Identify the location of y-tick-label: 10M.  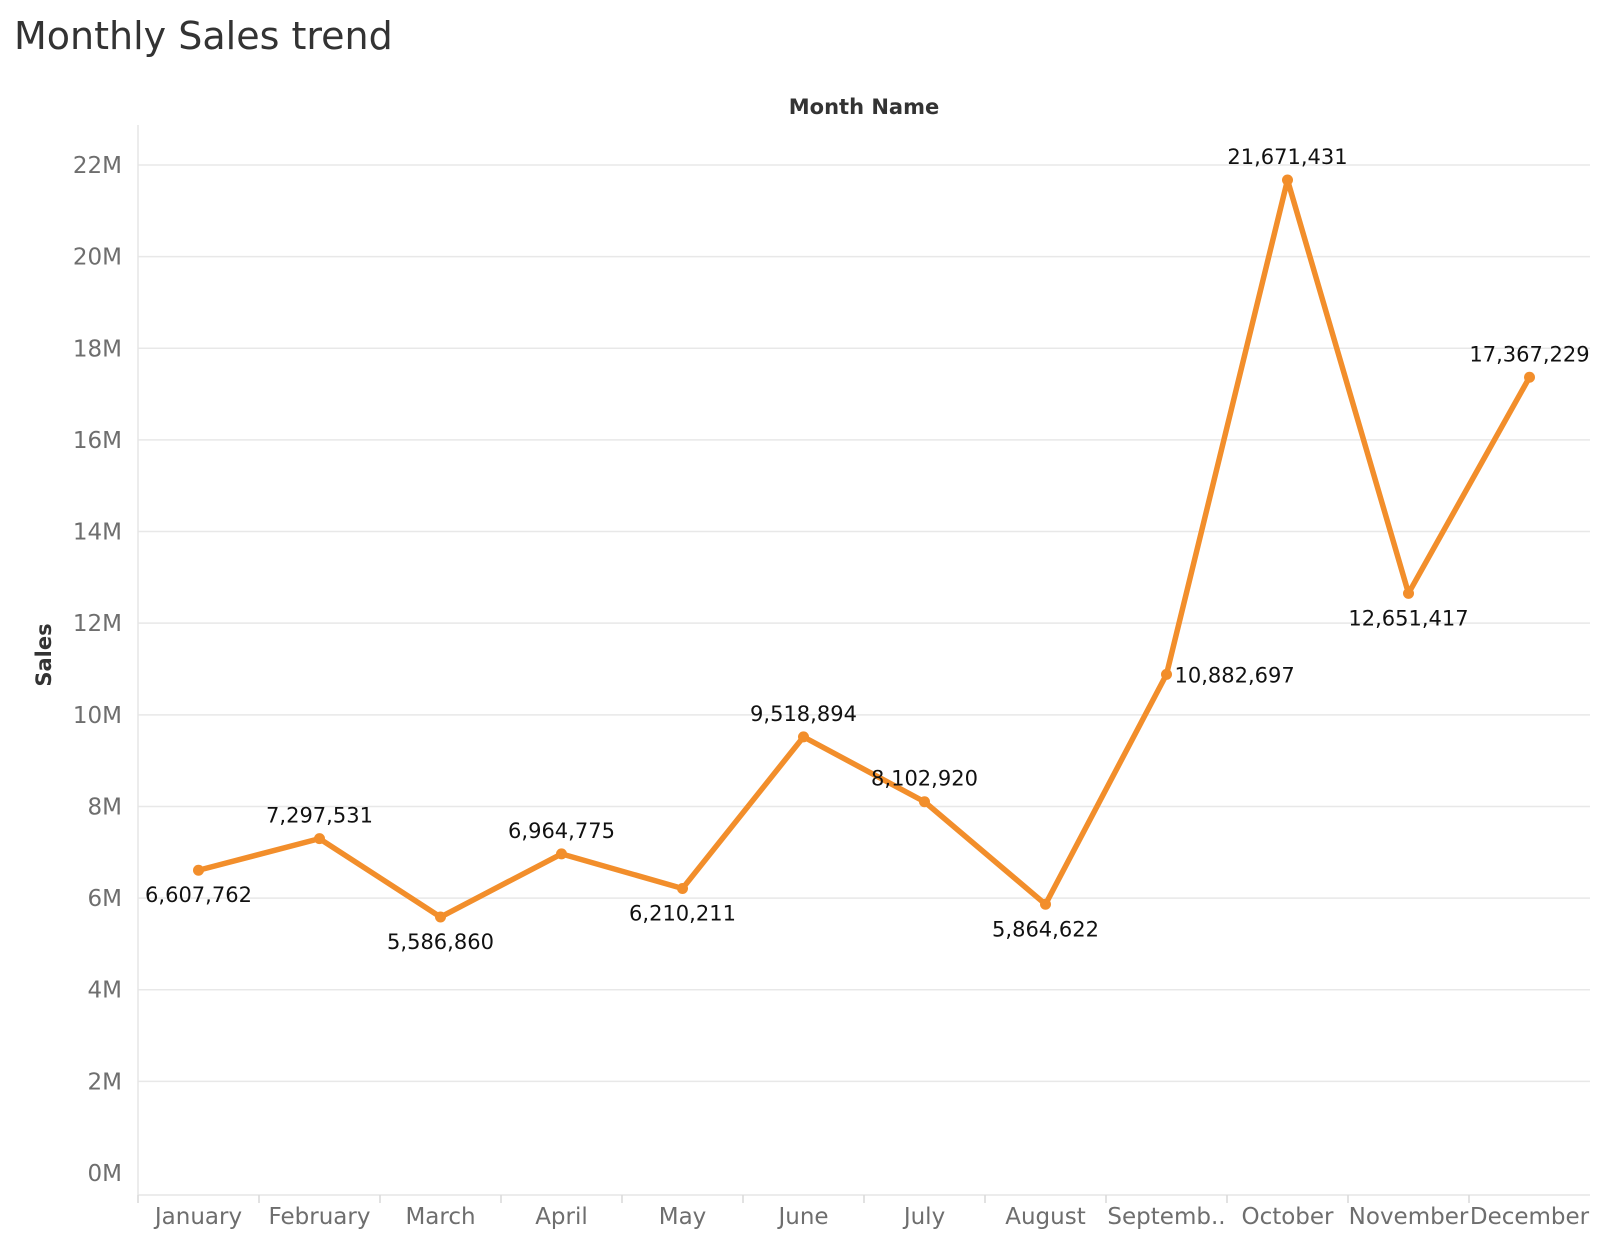
(97, 716).